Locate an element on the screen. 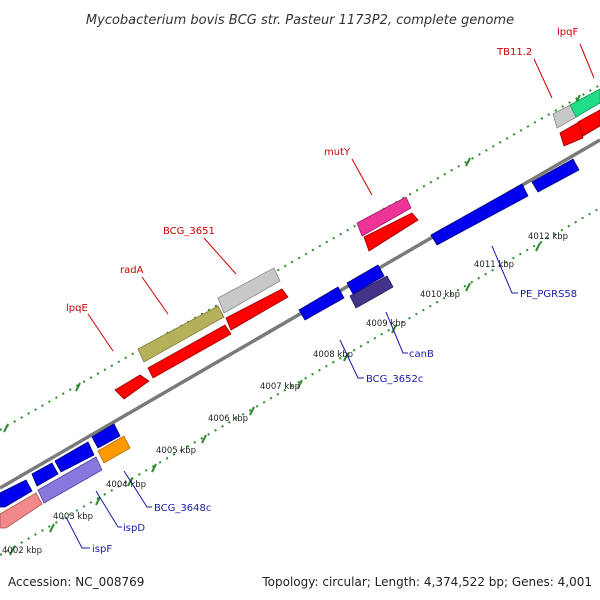  gene-pe-pgrs58 is located at coordinates (479, 214).